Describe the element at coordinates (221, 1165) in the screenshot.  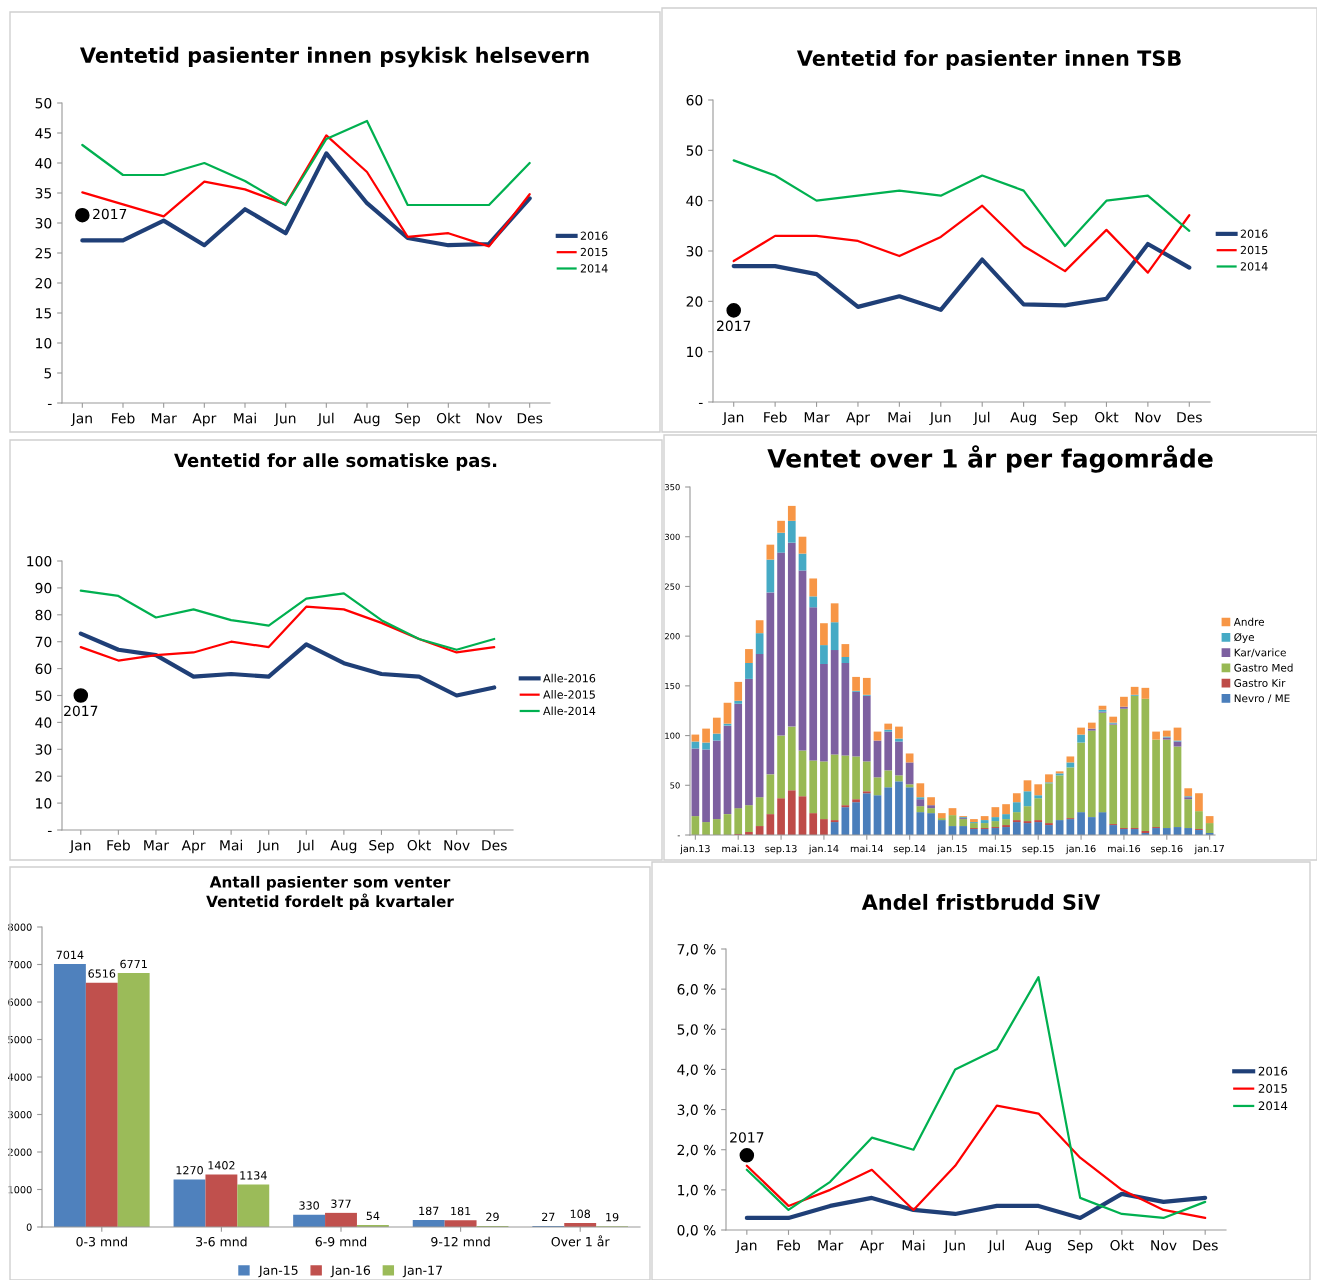
I see `data-label: 1402` at that location.